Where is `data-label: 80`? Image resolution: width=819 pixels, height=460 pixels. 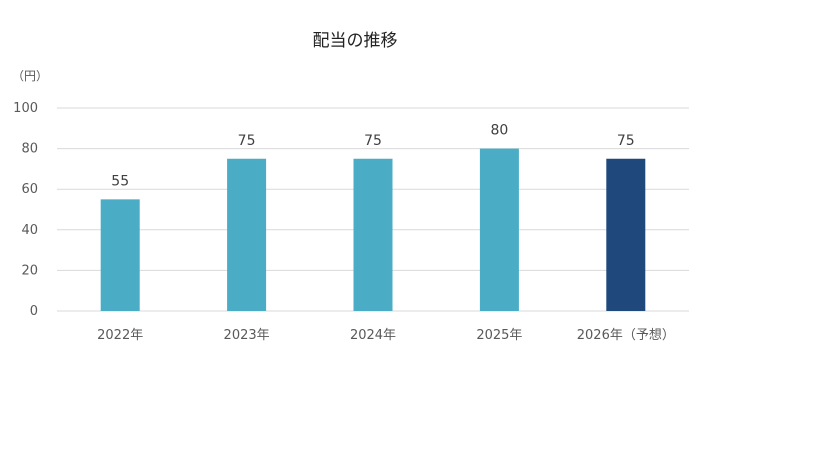
data-label: 80 is located at coordinates (499, 131).